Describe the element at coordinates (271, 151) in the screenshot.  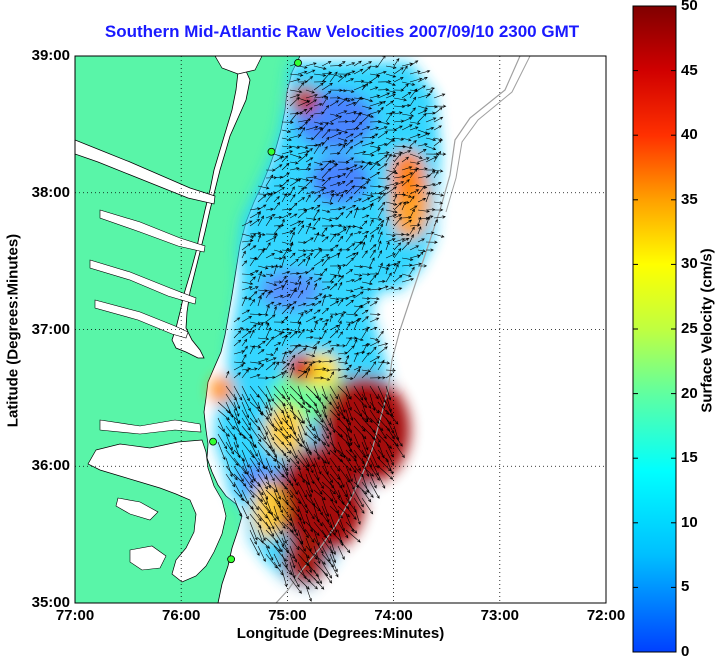
I see `station-marker` at that location.